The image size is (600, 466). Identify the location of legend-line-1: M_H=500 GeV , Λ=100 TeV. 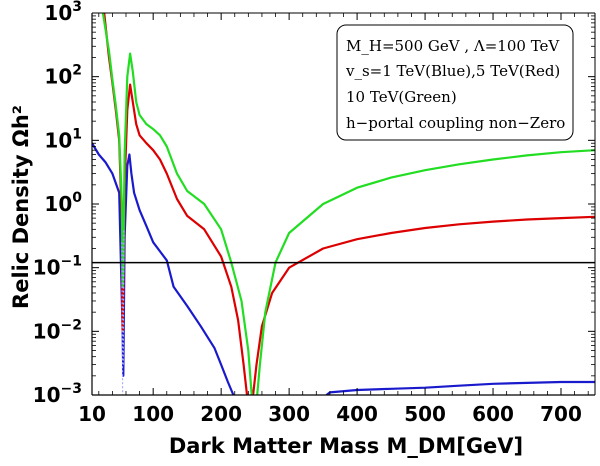
(453, 46).